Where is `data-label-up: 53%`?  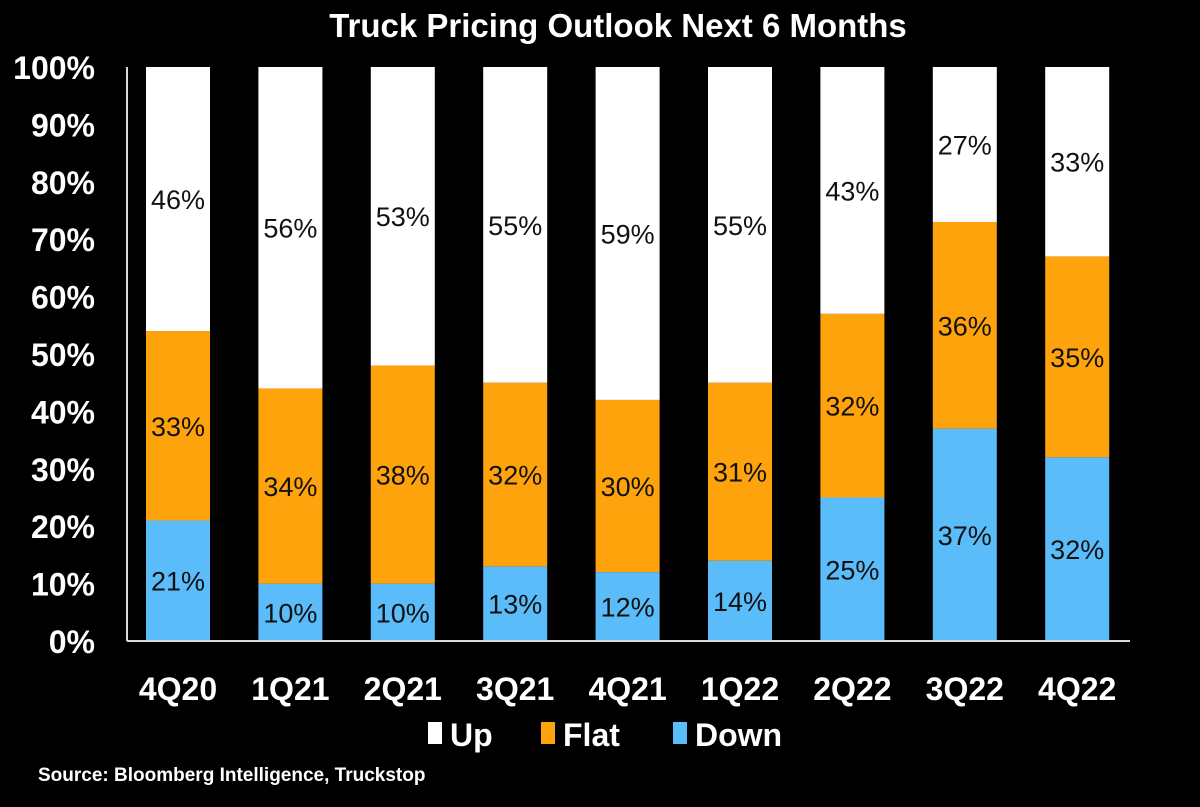
data-label-up: 53% is located at coordinates (403, 217).